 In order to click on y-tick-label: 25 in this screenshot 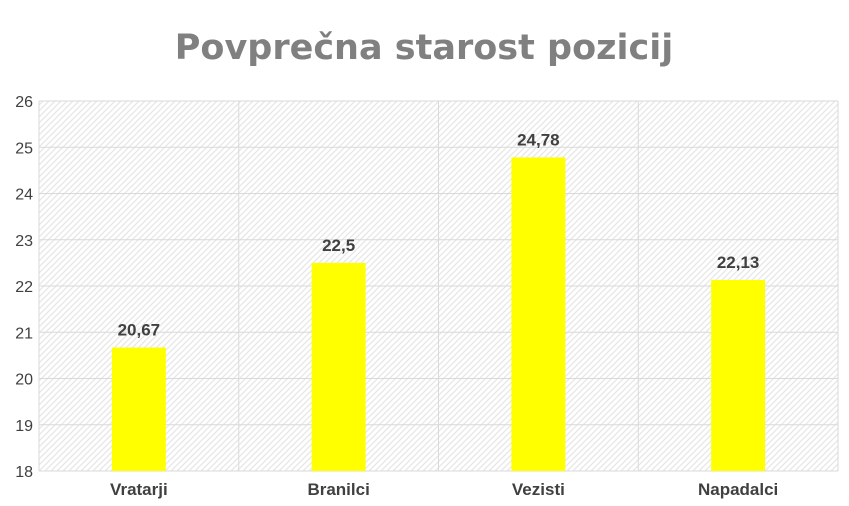, I will do `click(24, 148)`.